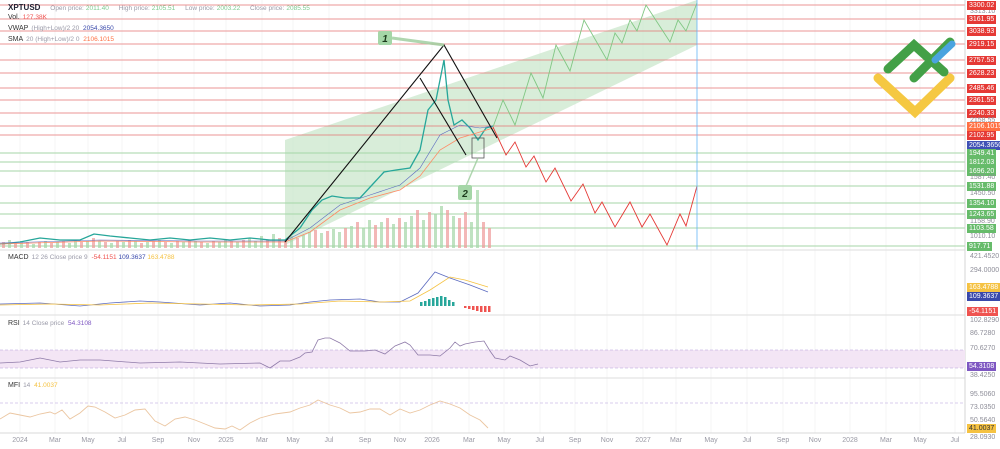  I want to click on price-label: 1587.40, so click(983, 177).